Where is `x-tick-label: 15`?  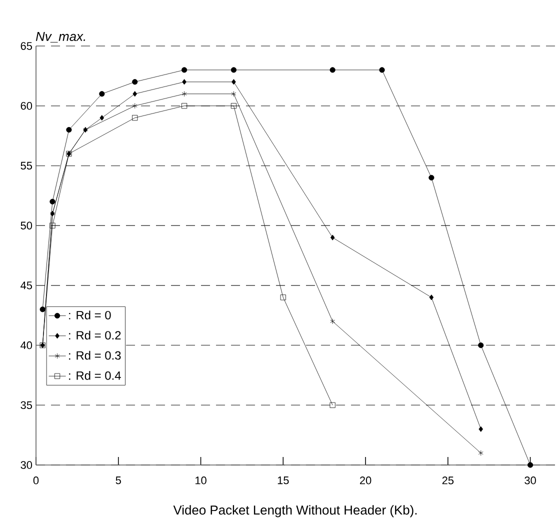 x-tick-label: 15 is located at coordinates (283, 480).